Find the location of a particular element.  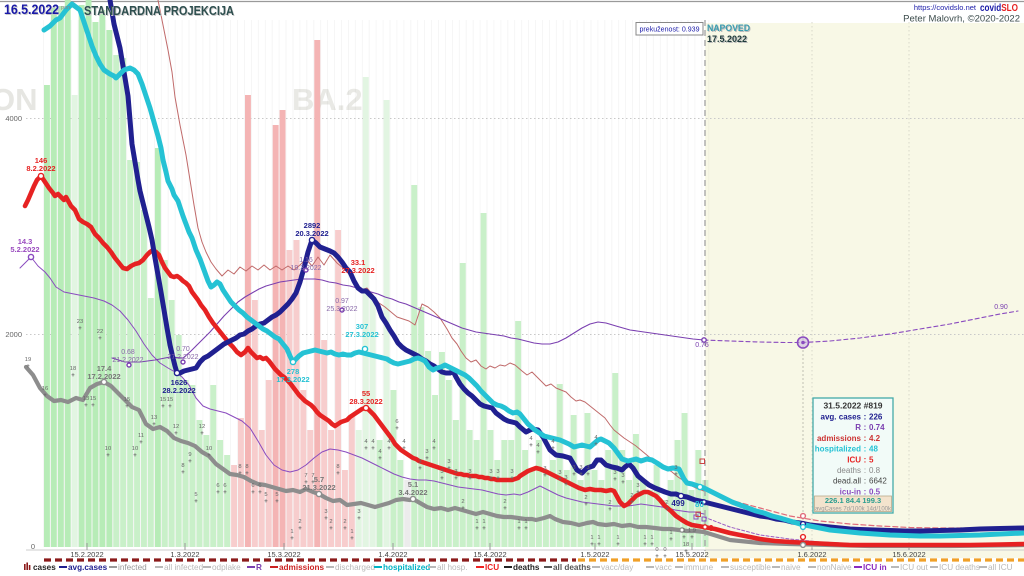

svg-text: ON is located at coordinates (19, 99).